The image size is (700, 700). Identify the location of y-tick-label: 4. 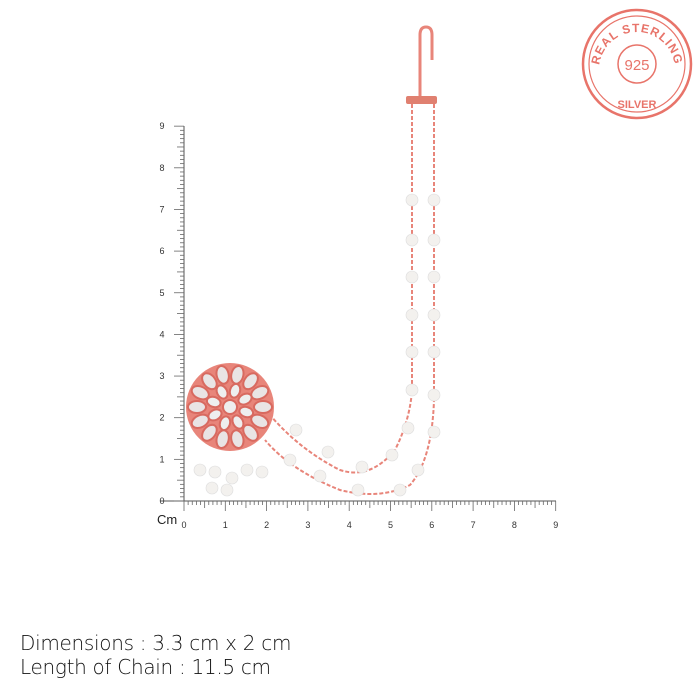
(161, 334).